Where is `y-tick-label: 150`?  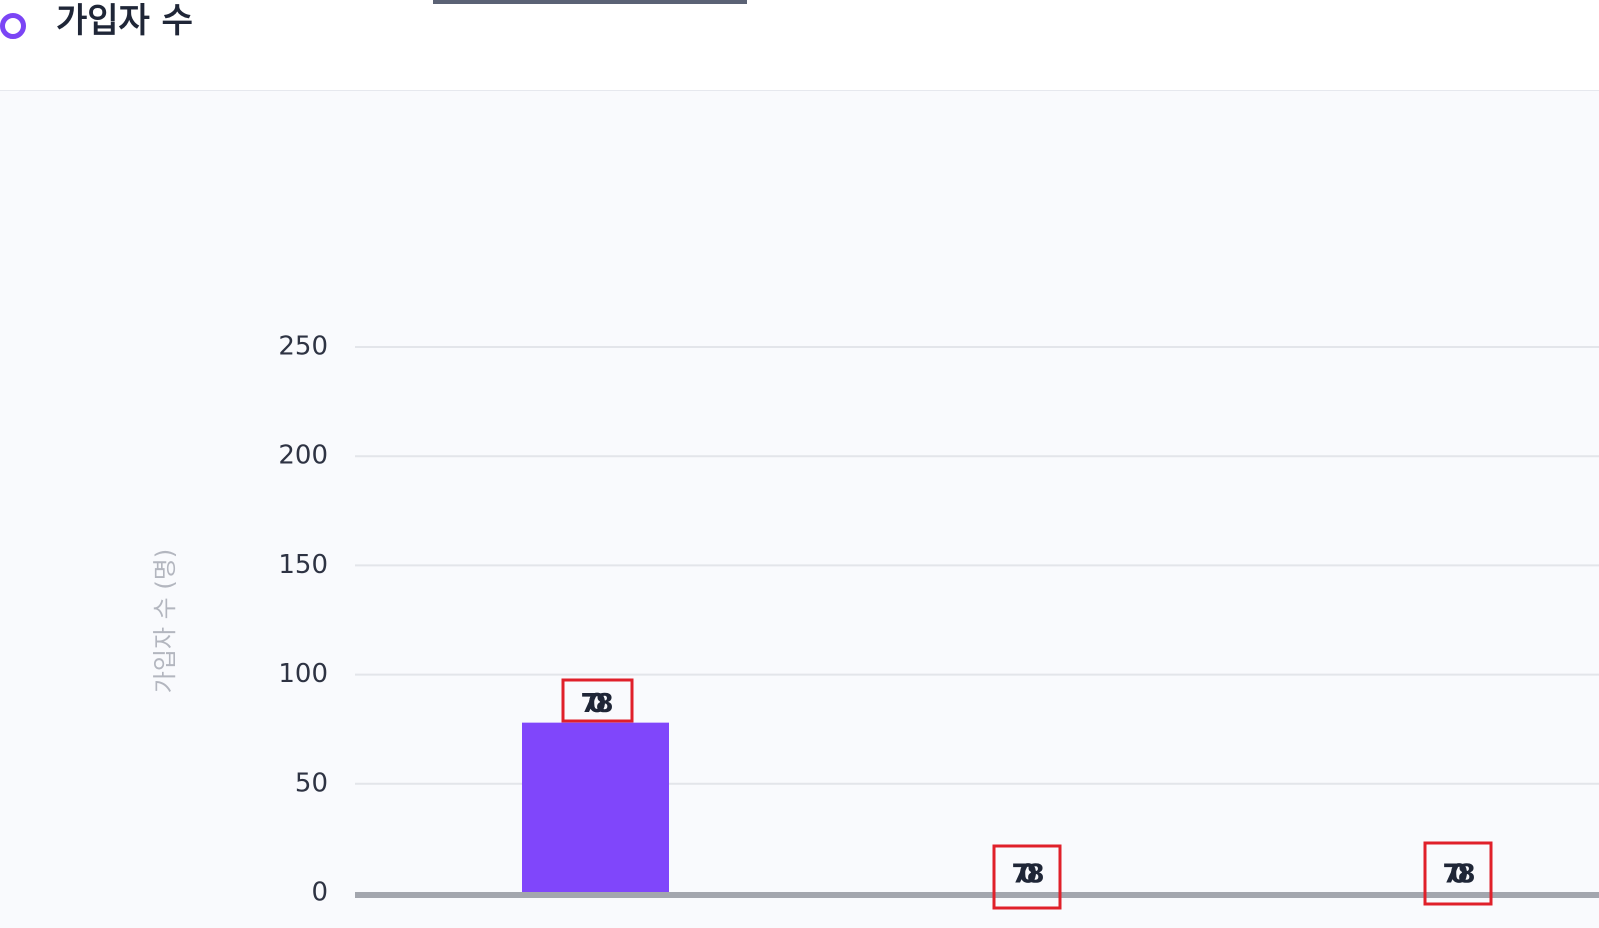
y-tick-label: 150 is located at coordinates (303, 565).